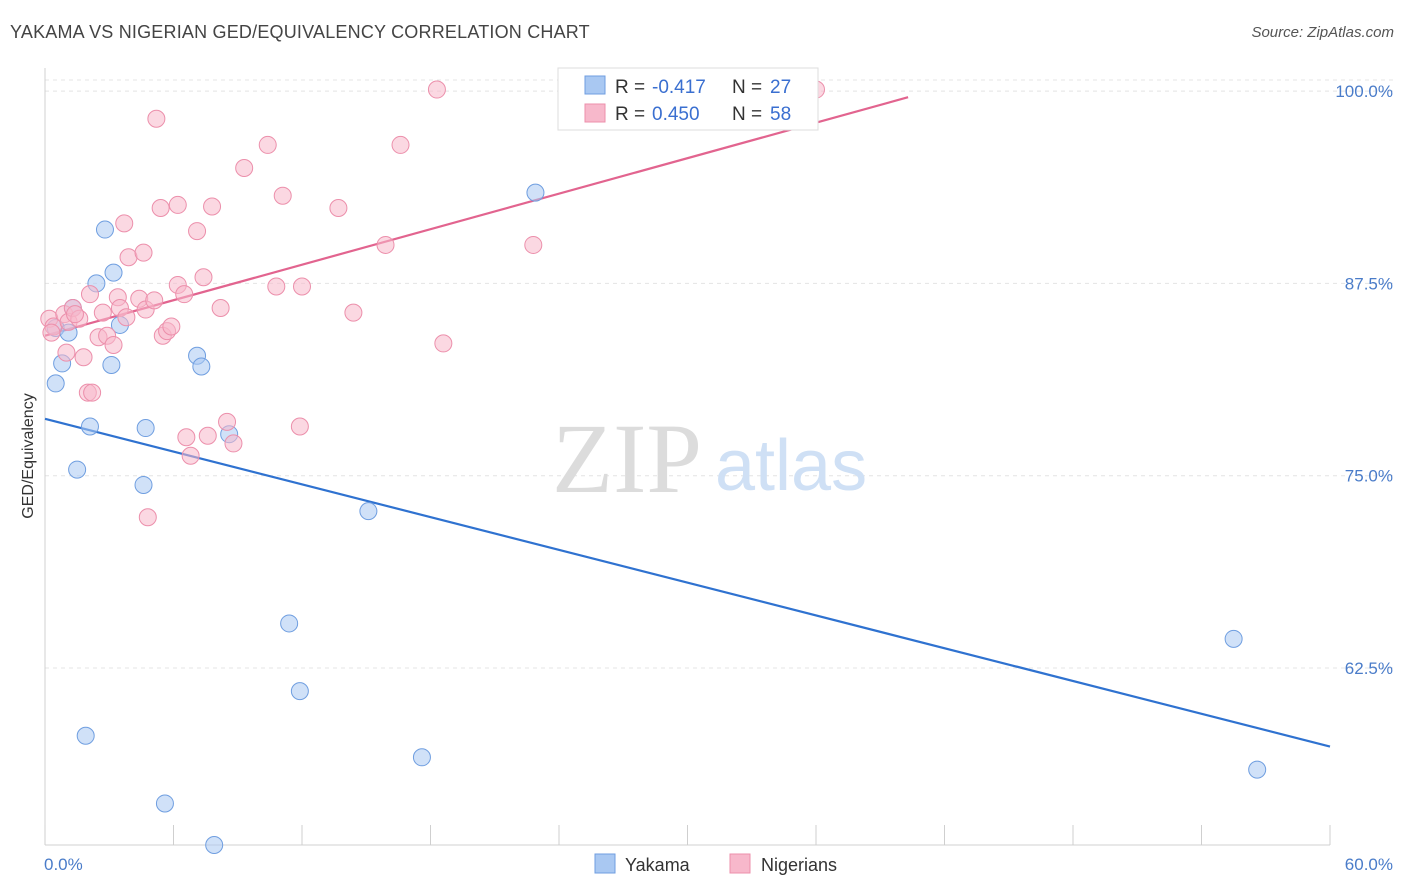 This screenshot has height=892, width=1406. I want to click on y-tick-label: 75.0%, so click(1369, 476).